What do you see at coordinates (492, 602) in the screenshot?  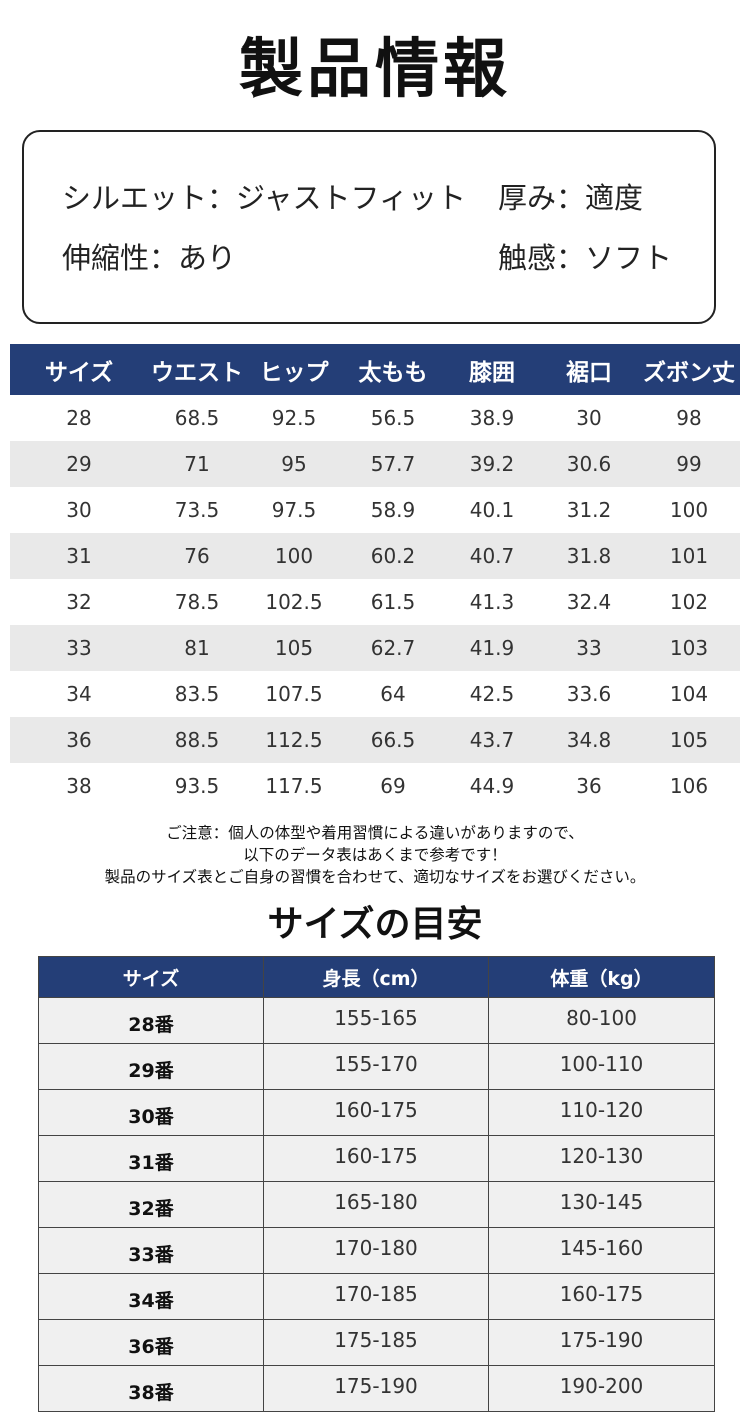 I see `cell-knee: 41.3` at bounding box center [492, 602].